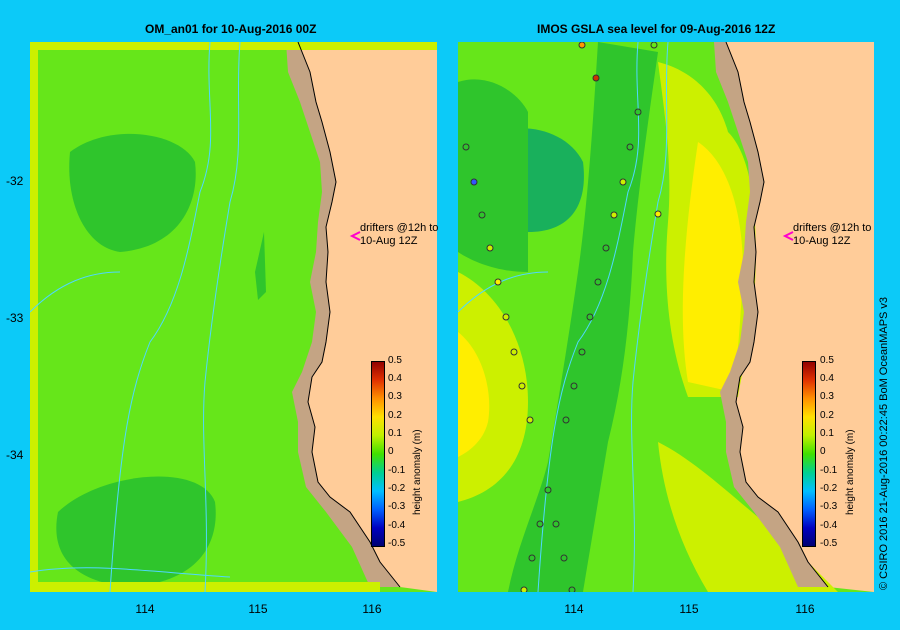  Describe the element at coordinates (15, 318) in the screenshot. I see `lat-label: -33` at that location.